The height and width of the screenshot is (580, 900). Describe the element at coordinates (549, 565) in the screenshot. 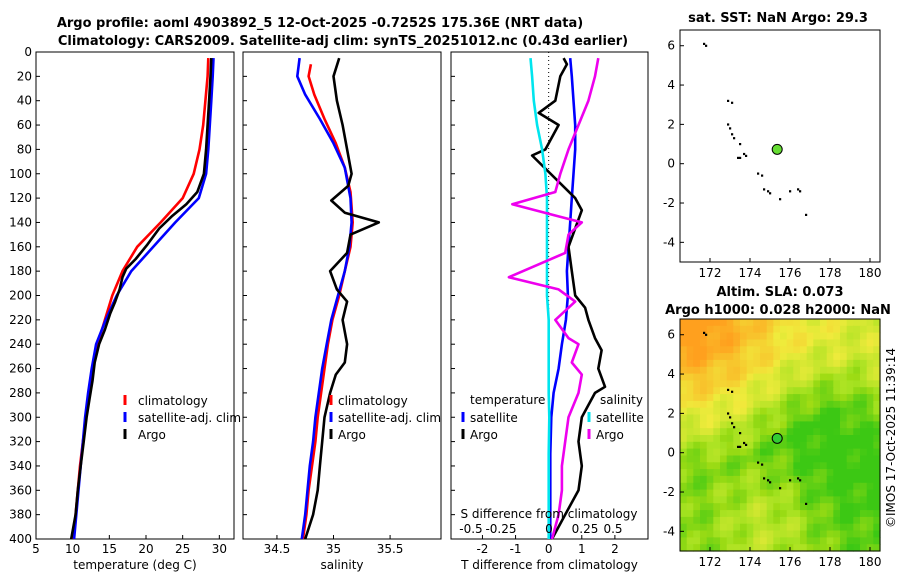

I see `x-axis-label: T difference from climatology` at that location.